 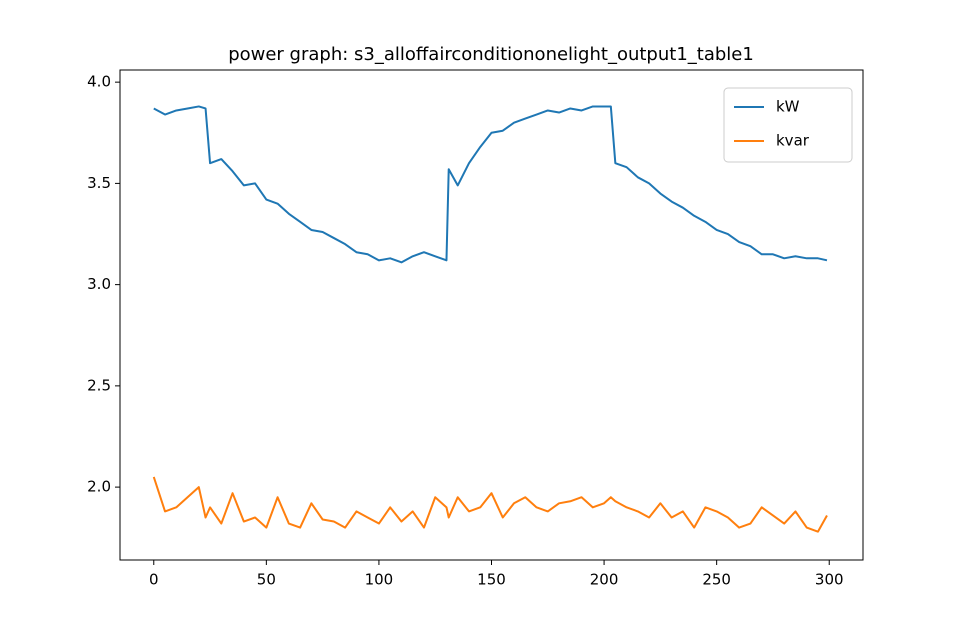 I want to click on y-tick-label: 3.5, so click(x=99, y=183).